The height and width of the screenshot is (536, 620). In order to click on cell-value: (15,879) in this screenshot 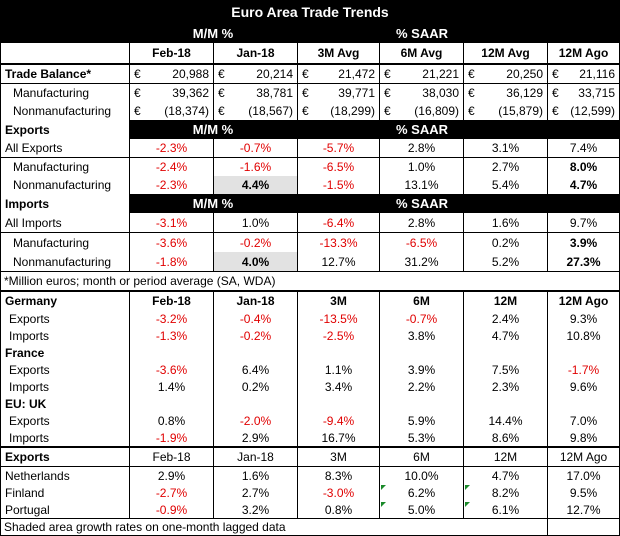, I will do `click(520, 111)`.